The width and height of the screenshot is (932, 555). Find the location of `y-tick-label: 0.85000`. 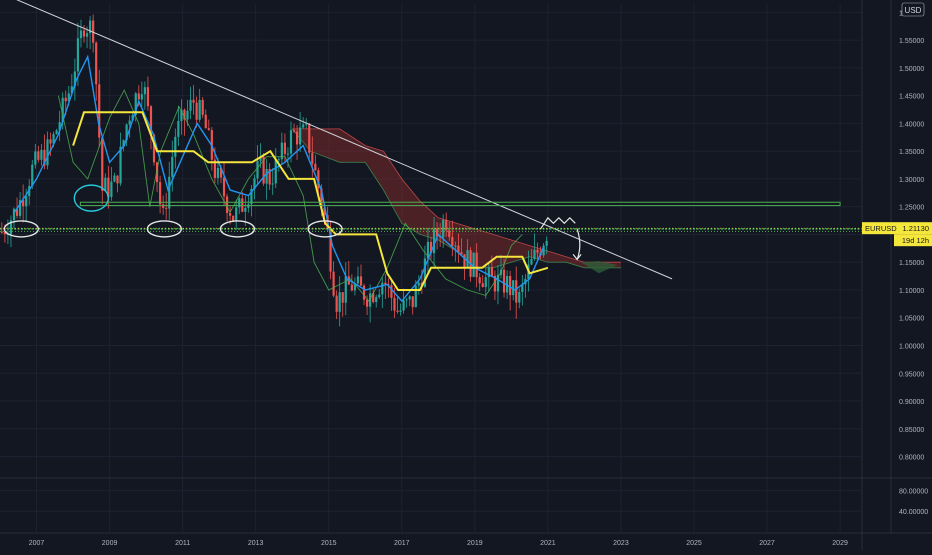

y-tick-label: 0.85000 is located at coordinates (911, 430).